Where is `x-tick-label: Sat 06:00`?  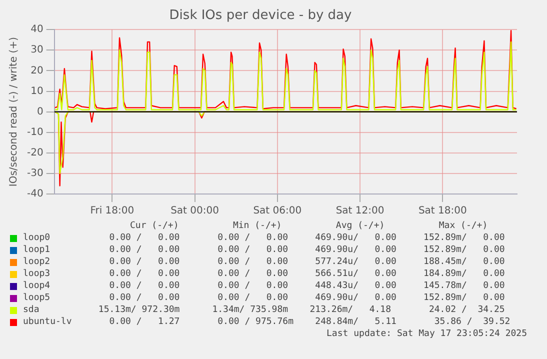 x-tick-label: Sat 06:00 is located at coordinates (277, 211).